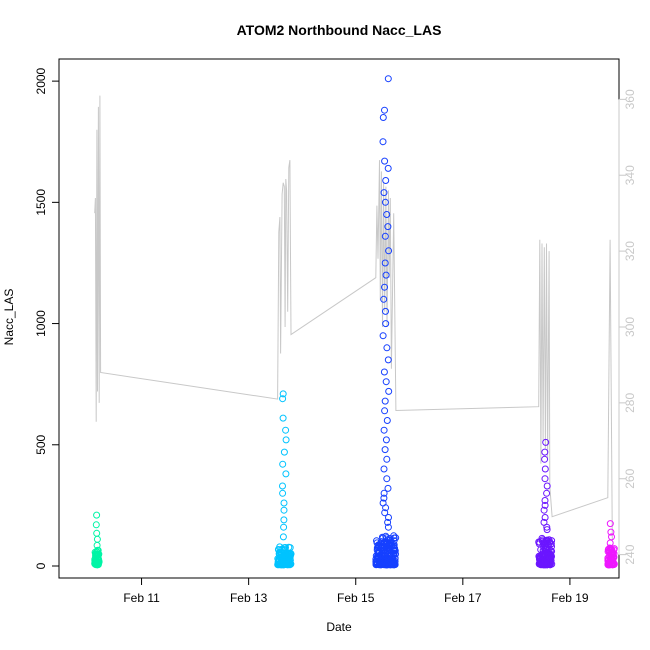  I want to click on secondary-y-tick-label: 280, so click(630, 403).